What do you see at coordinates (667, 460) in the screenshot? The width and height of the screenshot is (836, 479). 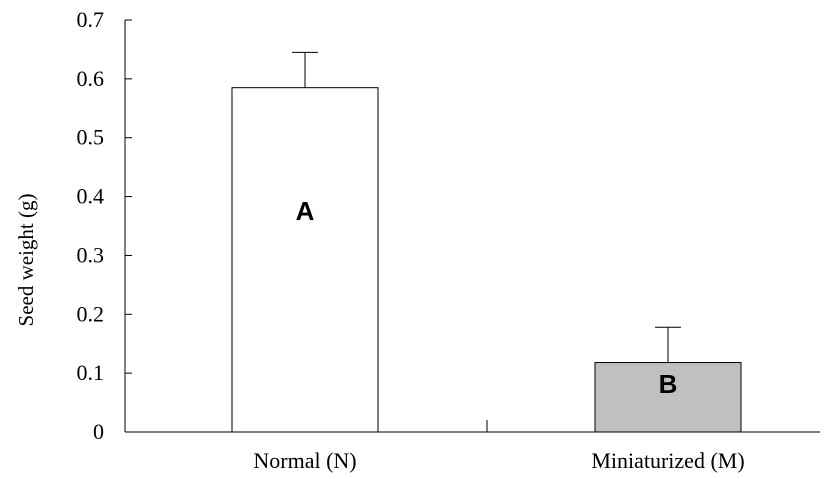 I see `x-category-label: Miniaturized (M)` at bounding box center [667, 460].